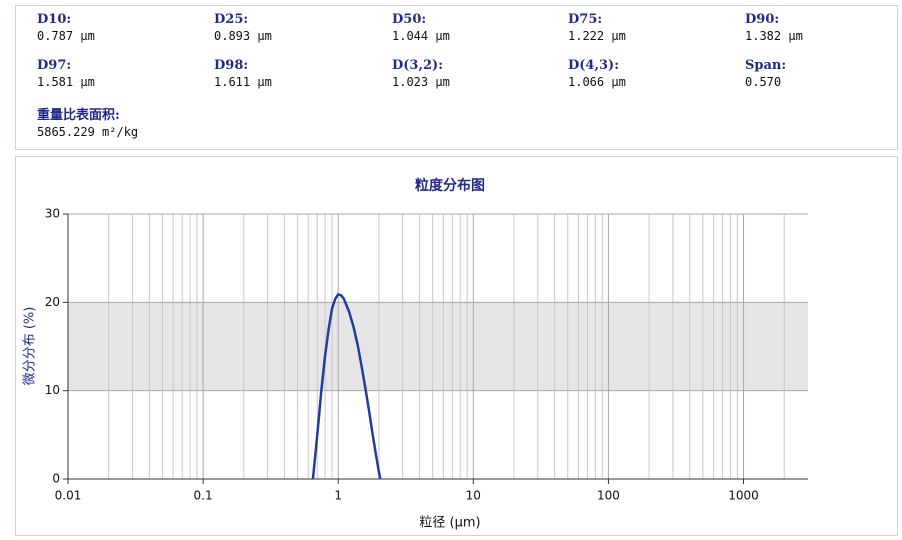  What do you see at coordinates (743, 496) in the screenshot?
I see `x-tick-label: 1000` at bounding box center [743, 496].